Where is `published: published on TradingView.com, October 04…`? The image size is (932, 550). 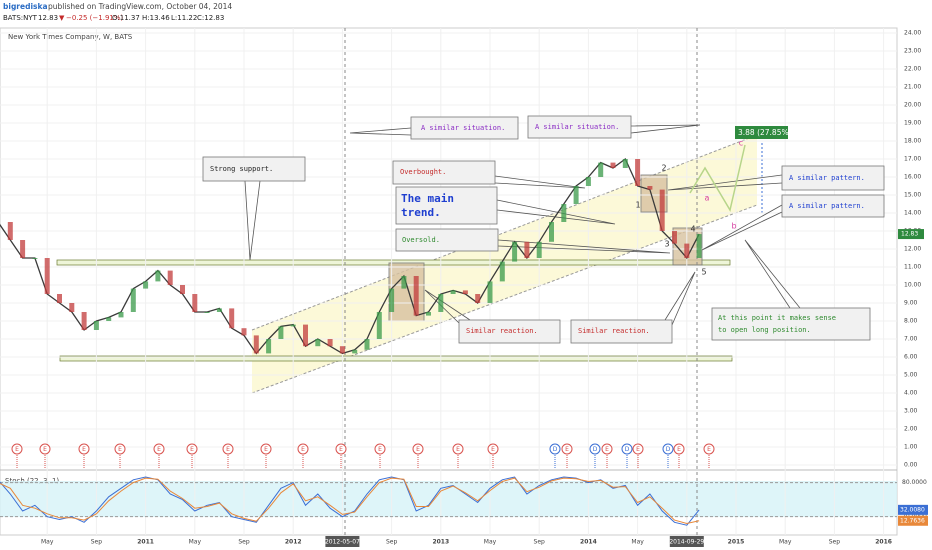 published: published on TradingView.com, October 04… is located at coordinates (140, 6).